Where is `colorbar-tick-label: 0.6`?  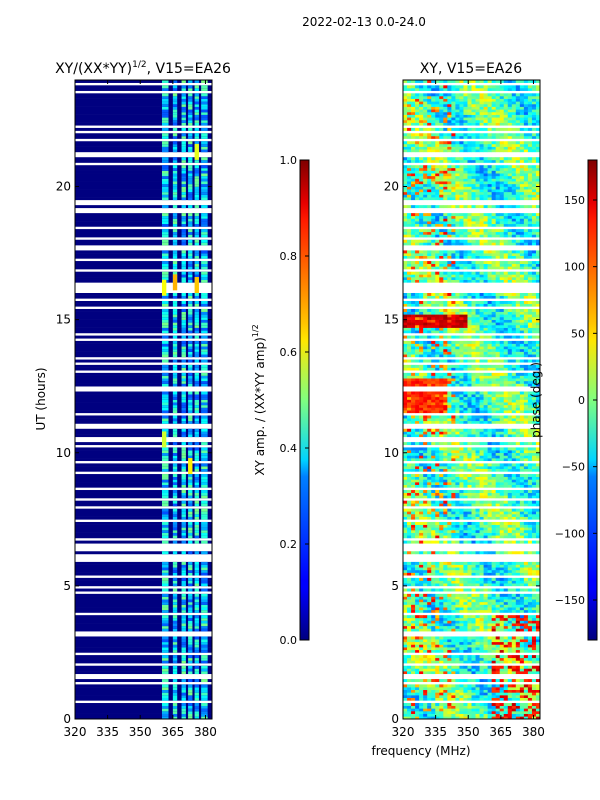 colorbar-tick-label: 0.6 is located at coordinates (289, 352).